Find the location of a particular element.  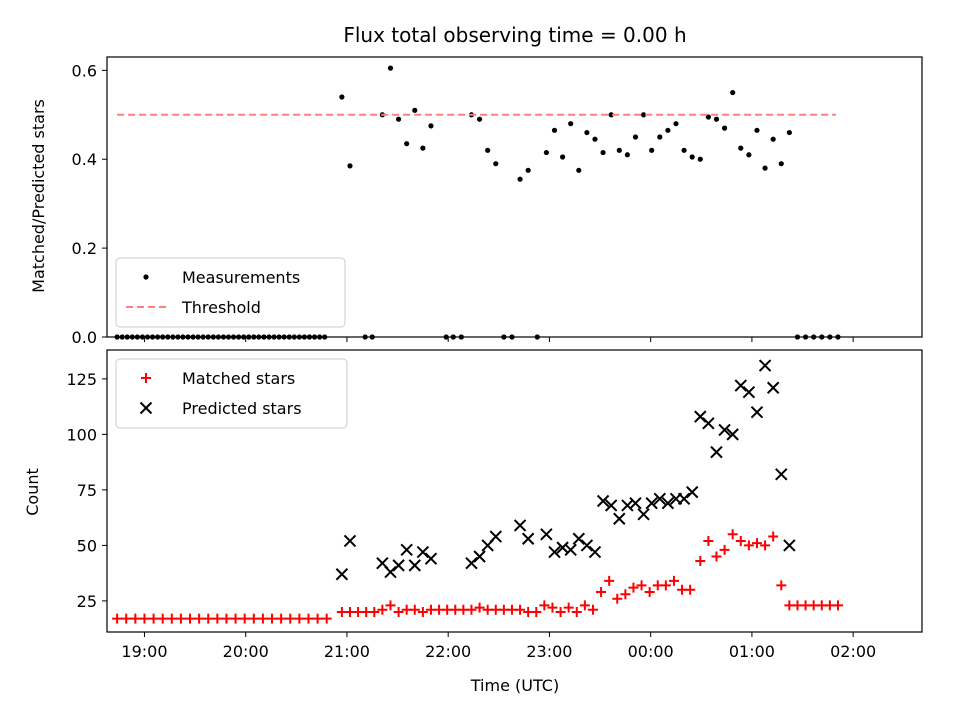

bottom-y-axis-label: Count is located at coordinates (32, 492).